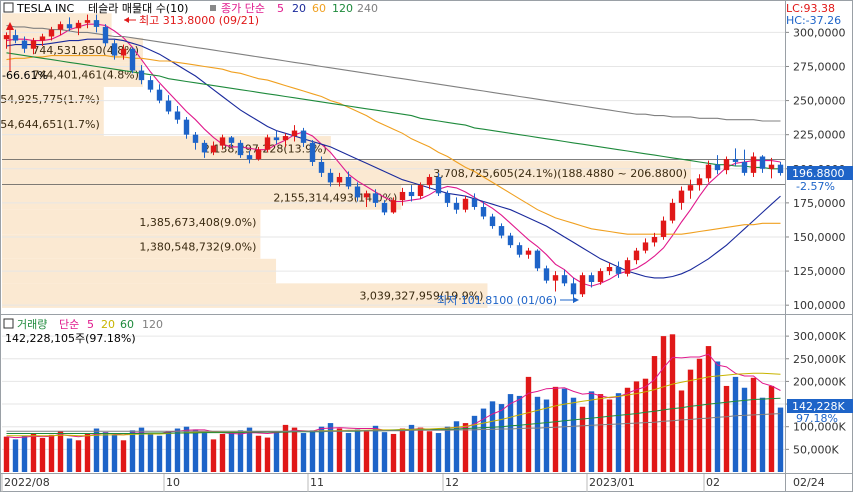 This screenshot has width=853, height=492. Describe the element at coordinates (819, 359) in the screenshot. I see `volume-tick-label: 250,000K` at that location.